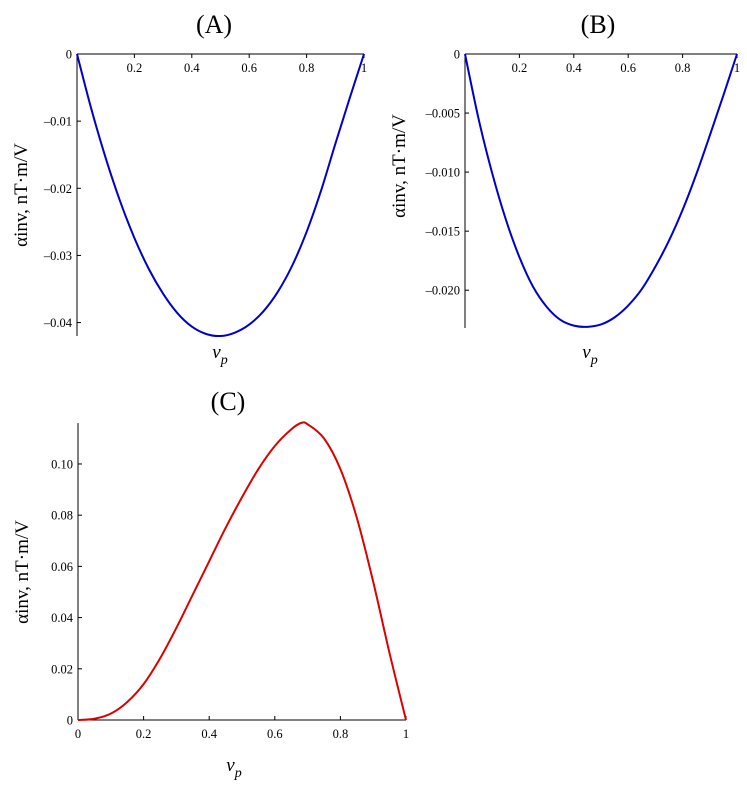 This screenshot has height=787, width=747. I want to click on y-tick-label: –0.010, so click(442, 173).